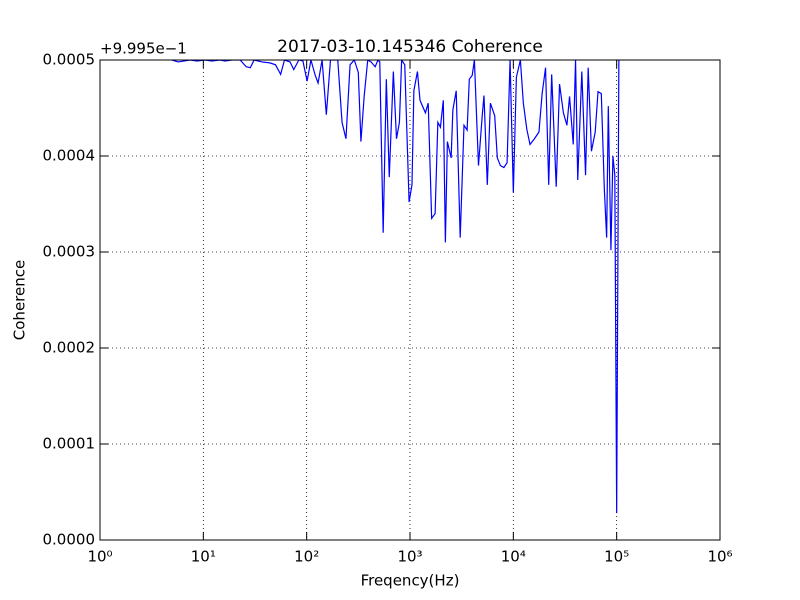  What do you see at coordinates (719, 557) in the screenshot?
I see `x-tick-label: 10⁶` at bounding box center [719, 557].